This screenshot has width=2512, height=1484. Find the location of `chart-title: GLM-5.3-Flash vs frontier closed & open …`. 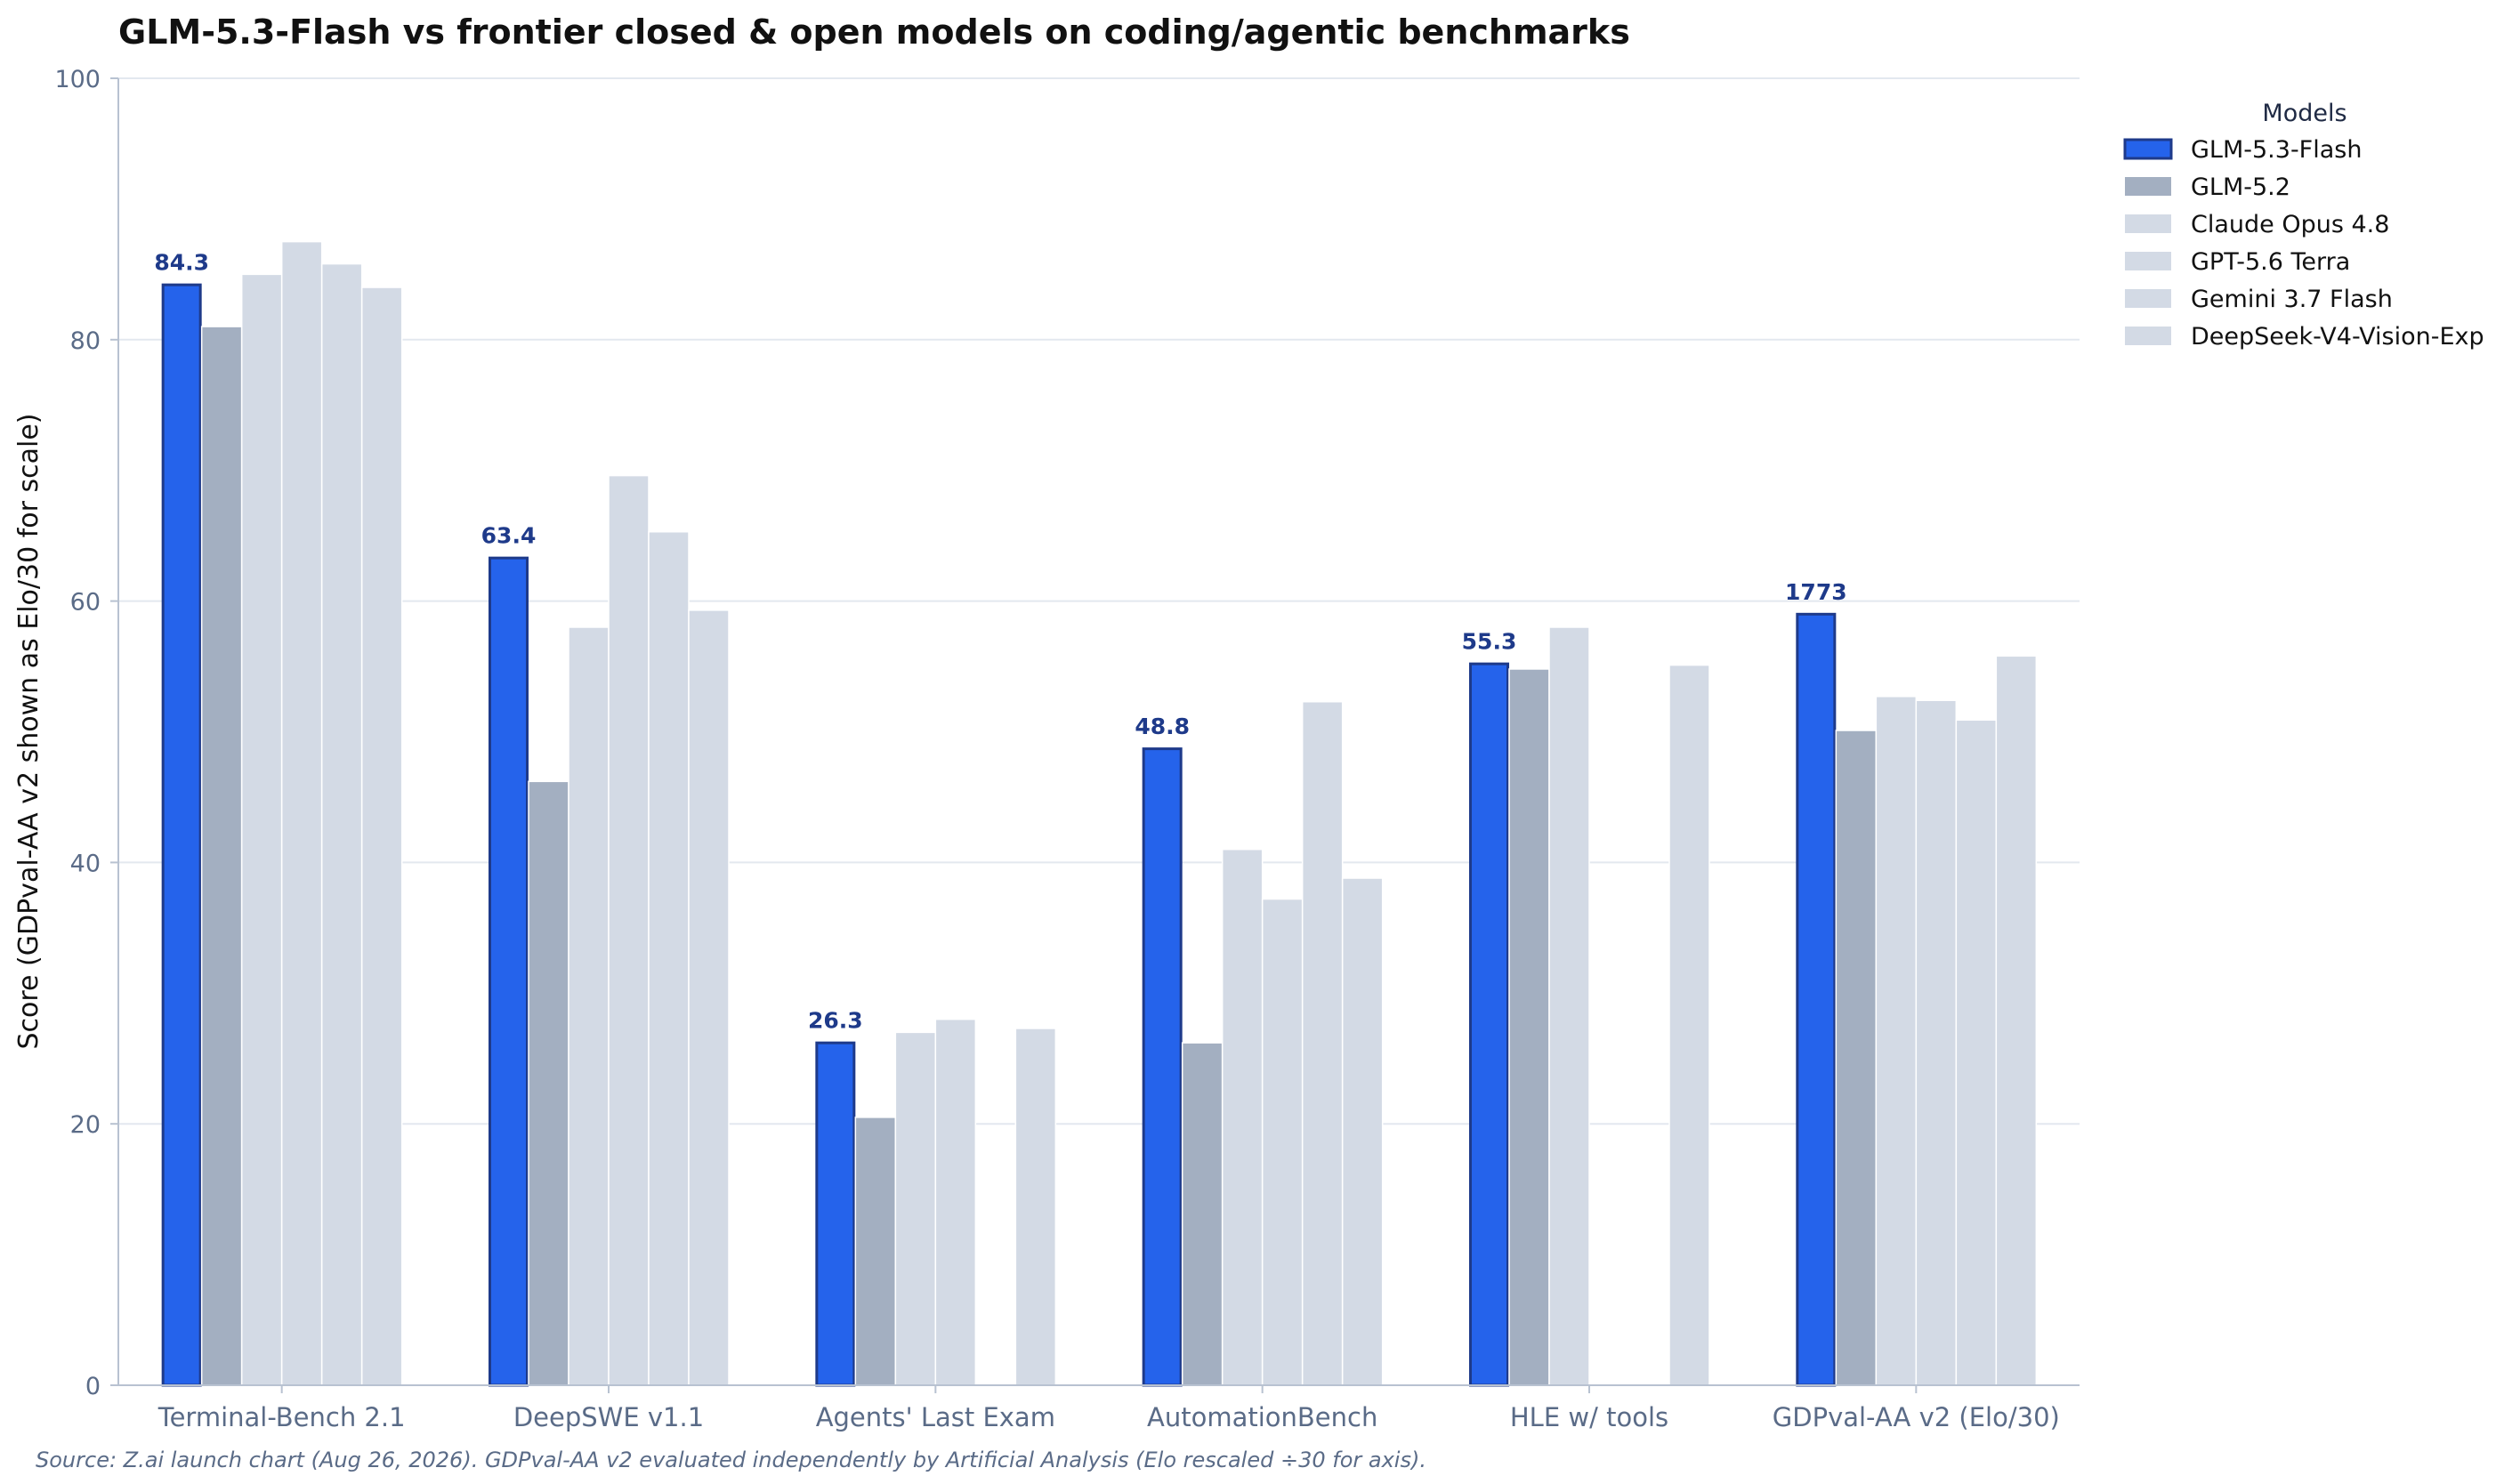

chart-title: GLM-5.3-Flash vs frontier closed & open … is located at coordinates (874, 32).